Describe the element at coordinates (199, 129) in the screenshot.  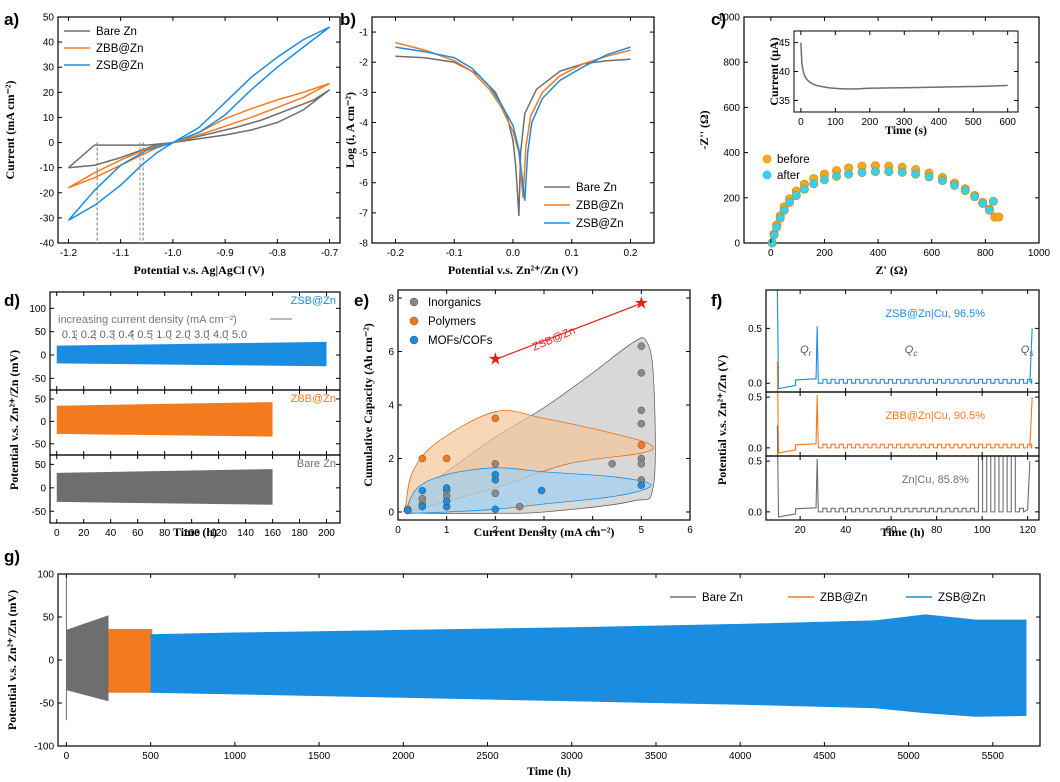
I see `series-line` at that location.